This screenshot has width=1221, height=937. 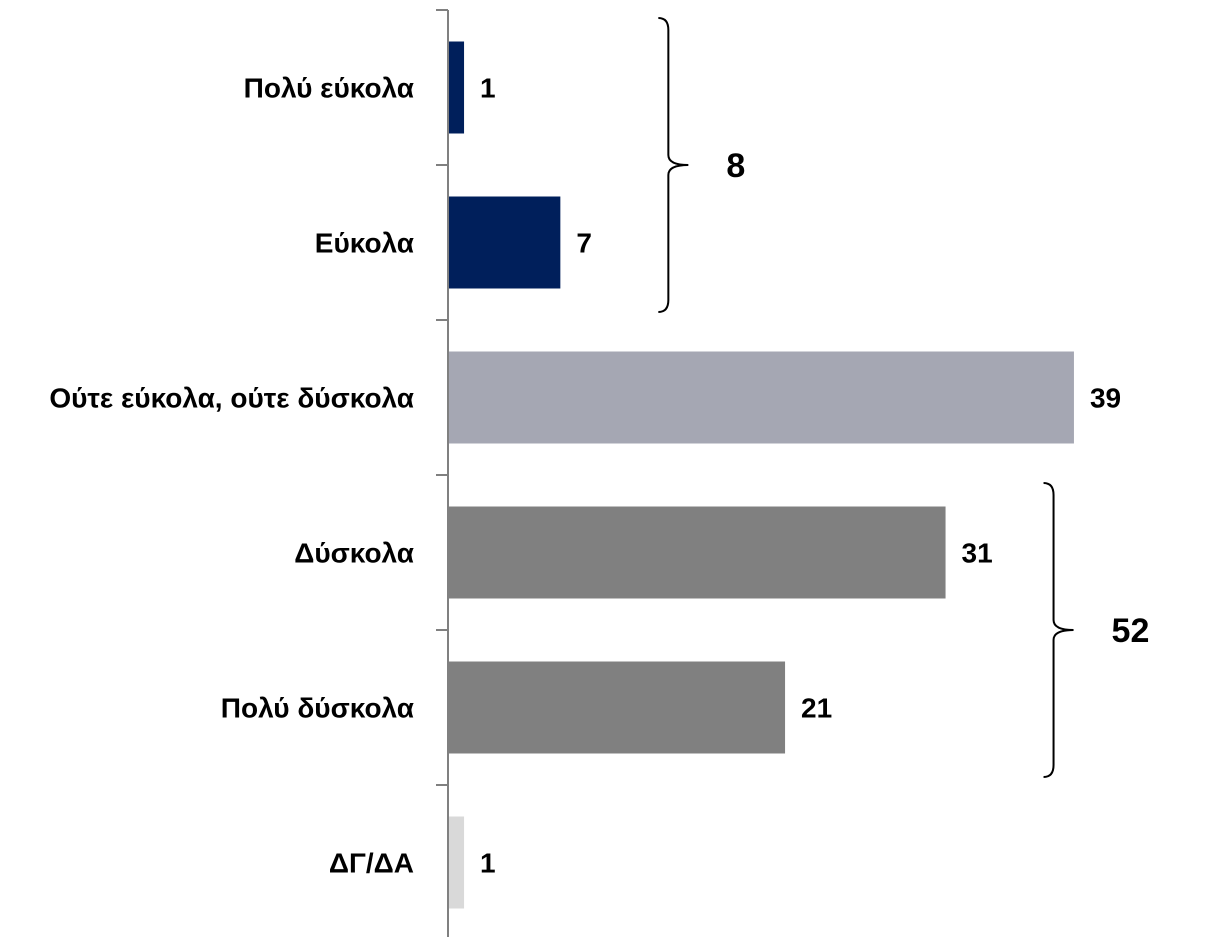 I want to click on value-label-5: 1, so click(x=488, y=863).